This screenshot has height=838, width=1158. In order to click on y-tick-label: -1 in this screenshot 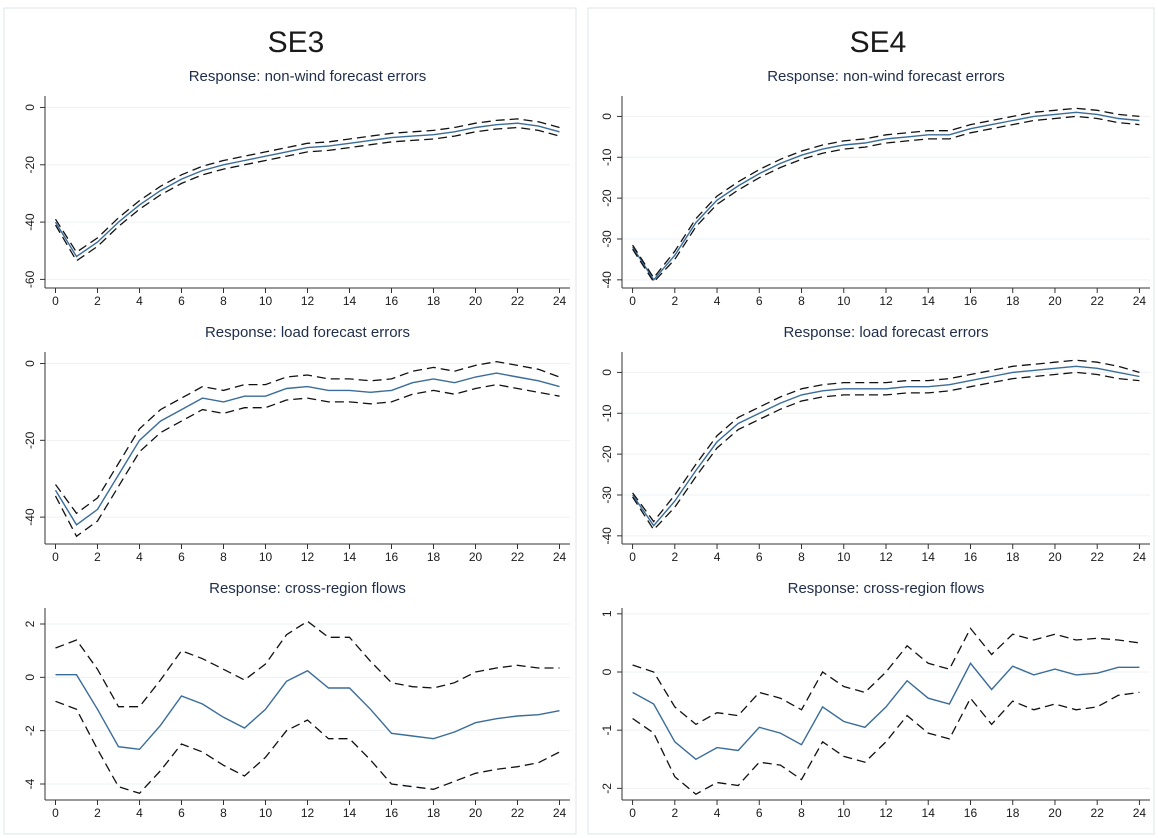, I will do `click(607, 730)`.